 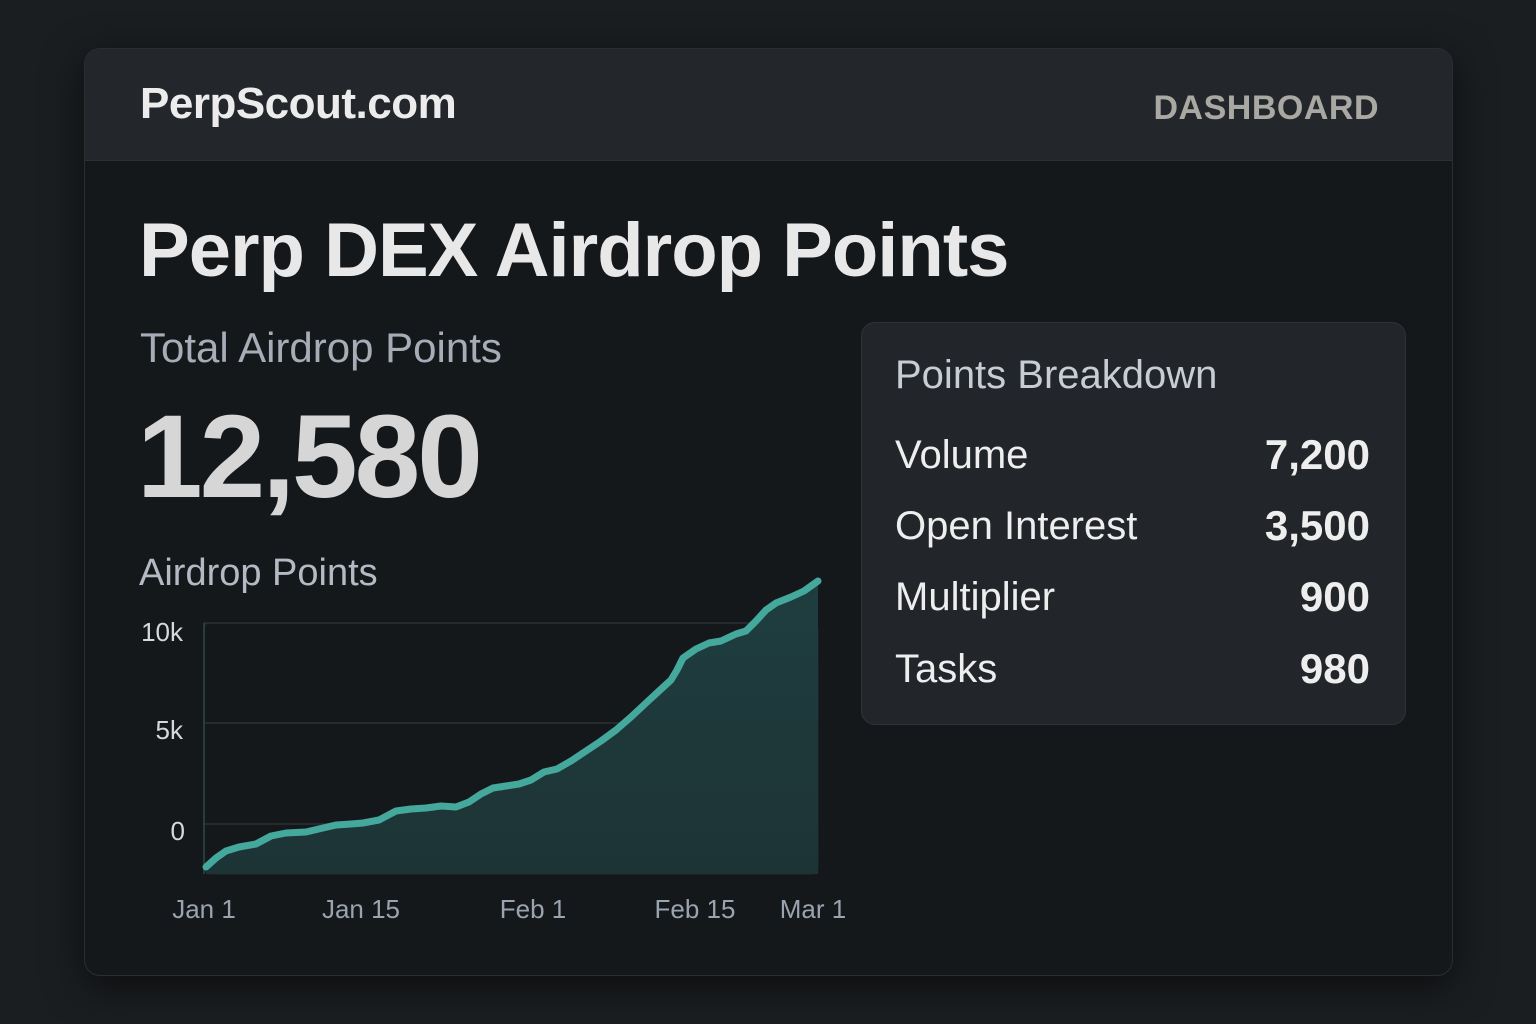 What do you see at coordinates (178, 831) in the screenshot?
I see `y-tick-0: 0` at bounding box center [178, 831].